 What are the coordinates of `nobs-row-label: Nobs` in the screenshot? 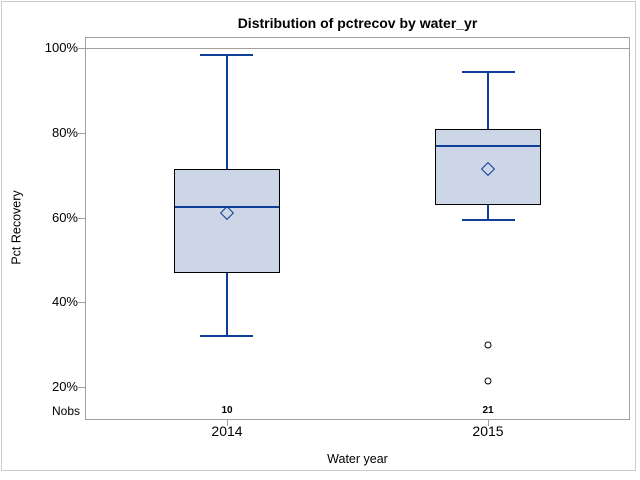 It's located at (65, 411).